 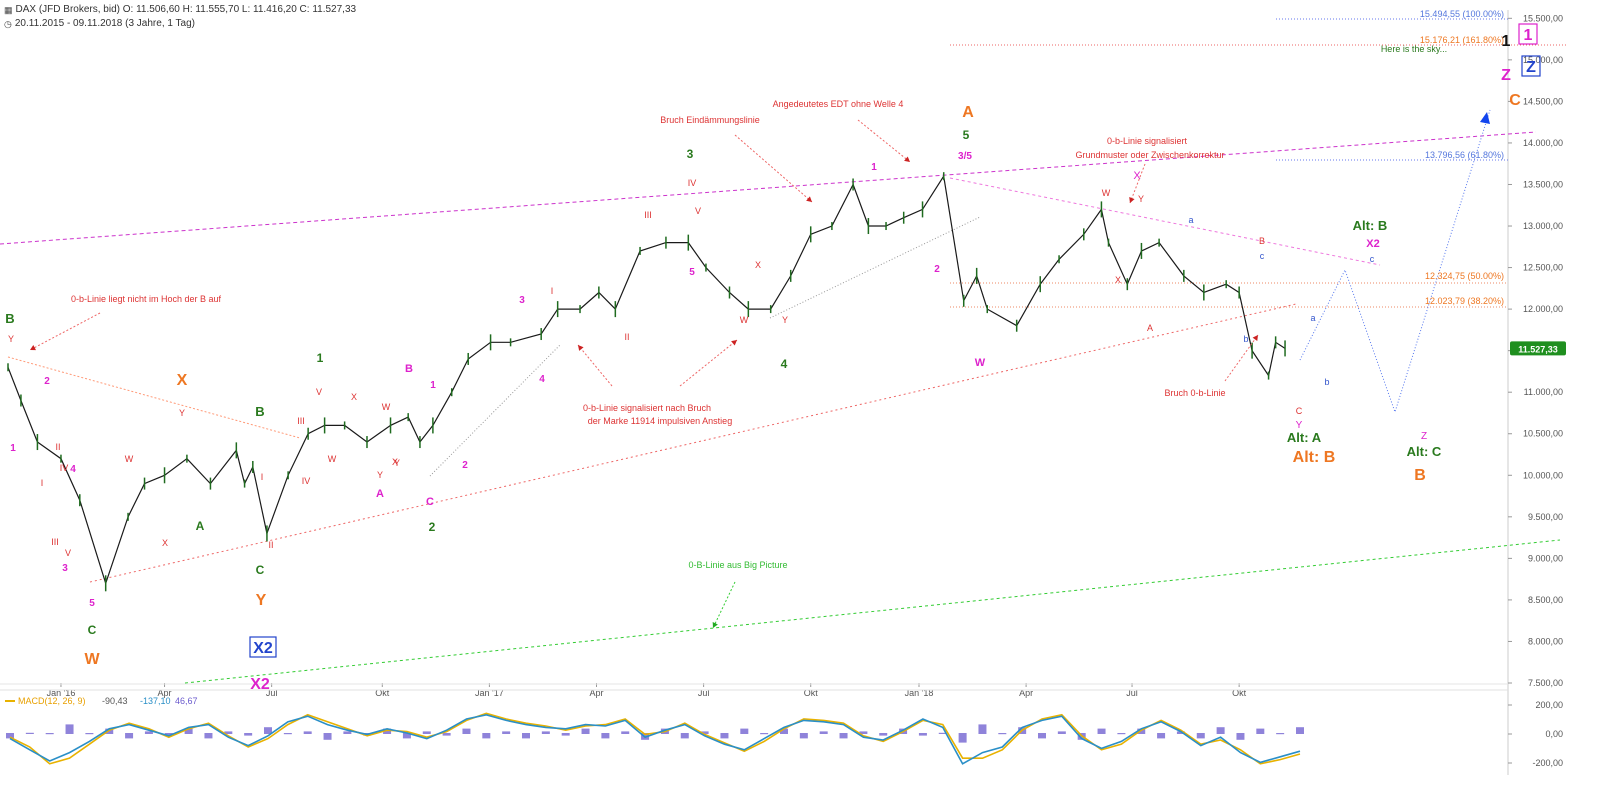 I want to click on wave-label: II, so click(x=626, y=337).